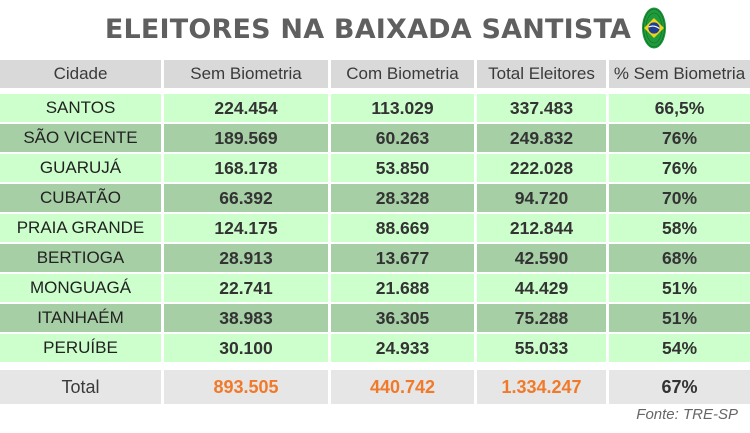  What do you see at coordinates (247, 319) in the screenshot?
I see `sem-biometria-cell: 38.983` at bounding box center [247, 319].